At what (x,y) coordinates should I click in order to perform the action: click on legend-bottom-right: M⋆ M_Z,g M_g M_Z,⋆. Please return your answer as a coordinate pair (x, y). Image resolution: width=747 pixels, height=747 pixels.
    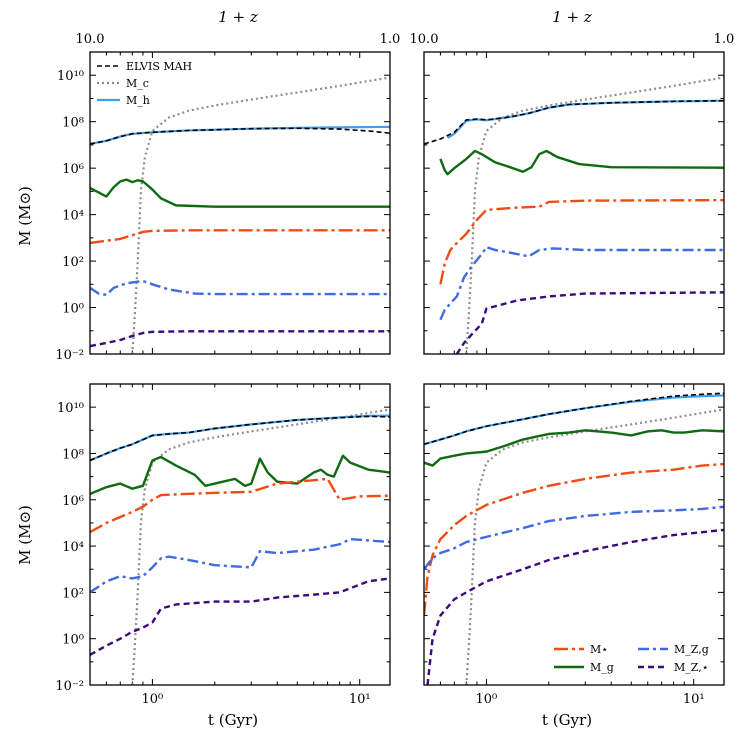
    Looking at the image, I should click on (631, 658).